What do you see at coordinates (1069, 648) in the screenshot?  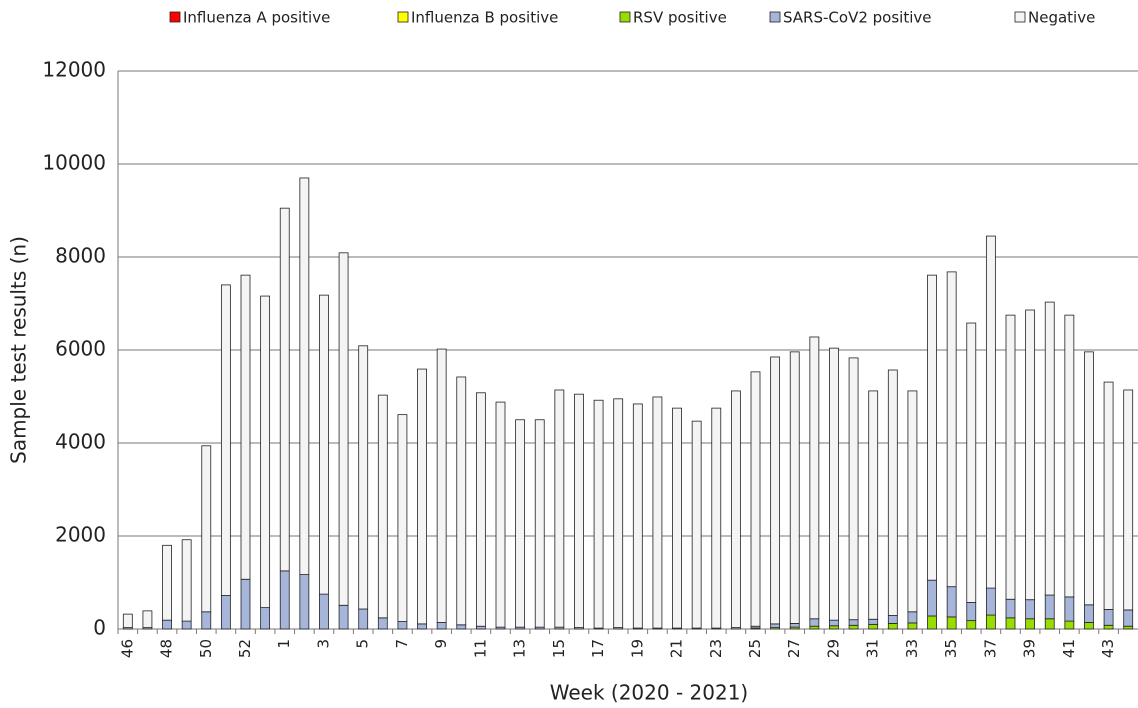 I see `x-tick-label: 41` at bounding box center [1069, 648].